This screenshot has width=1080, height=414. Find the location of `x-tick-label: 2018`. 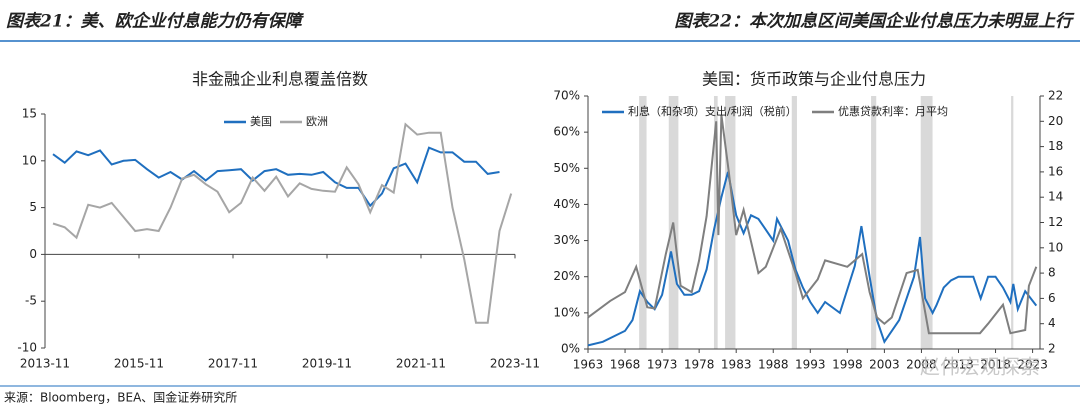

x-tick-label: 2018 is located at coordinates (995, 365).